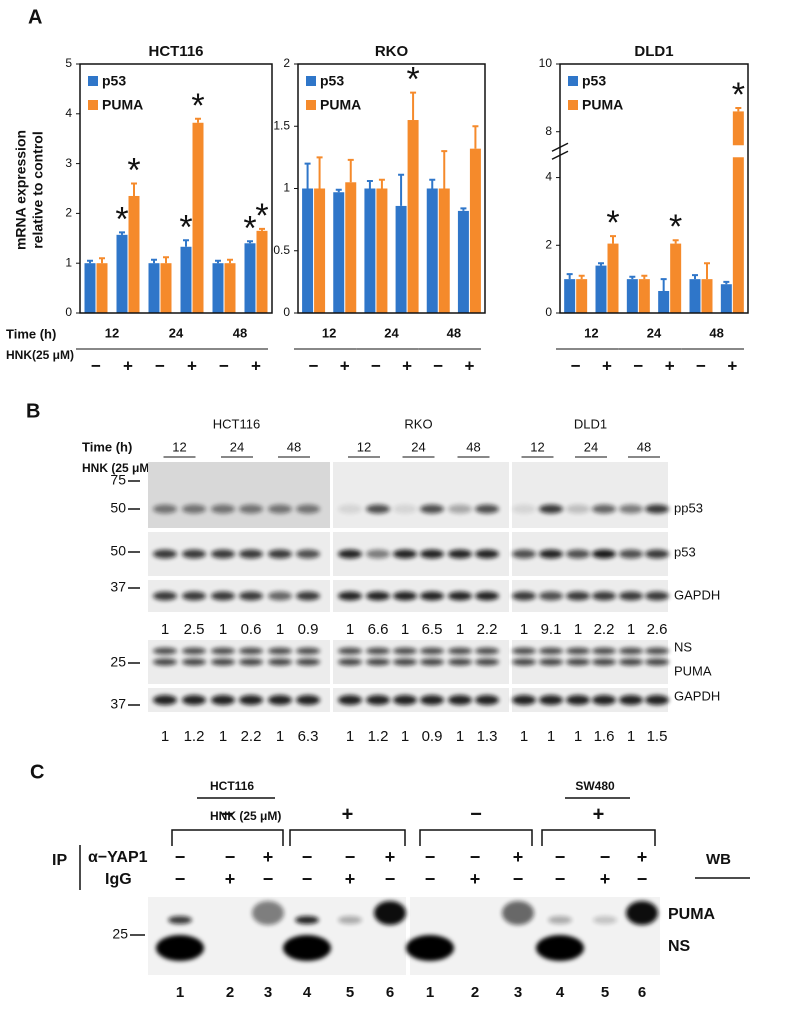  What do you see at coordinates (657, 629) in the screenshot?
I see `quantification: 2.6` at bounding box center [657, 629].